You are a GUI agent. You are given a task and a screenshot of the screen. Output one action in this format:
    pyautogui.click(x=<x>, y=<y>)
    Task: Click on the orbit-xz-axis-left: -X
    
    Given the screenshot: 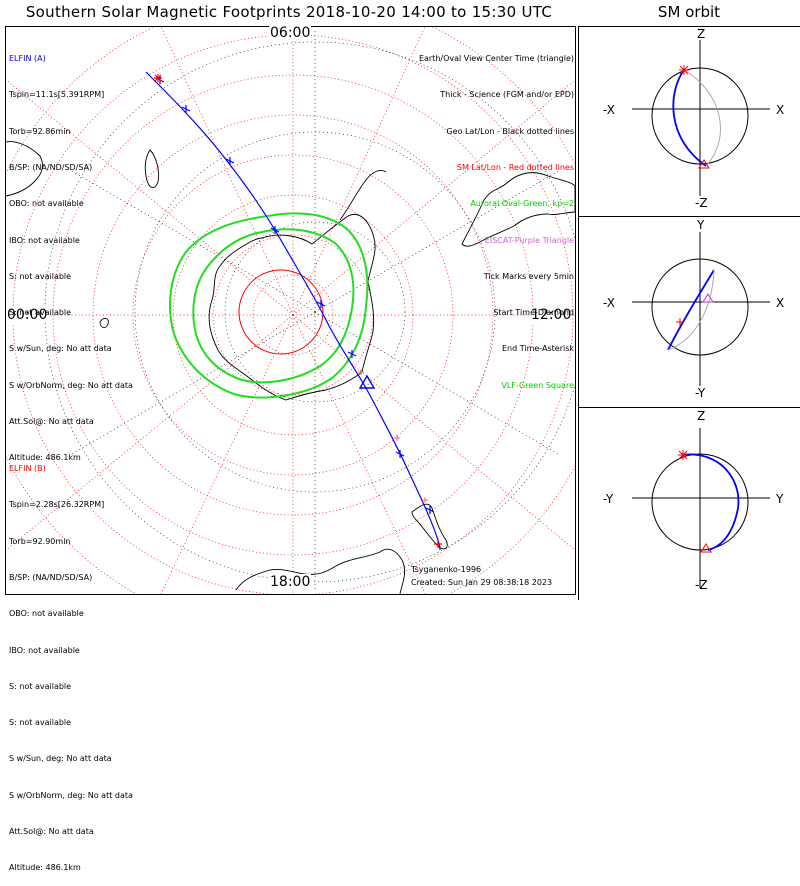 What is the action you would take?
    pyautogui.click(x=609, y=110)
    